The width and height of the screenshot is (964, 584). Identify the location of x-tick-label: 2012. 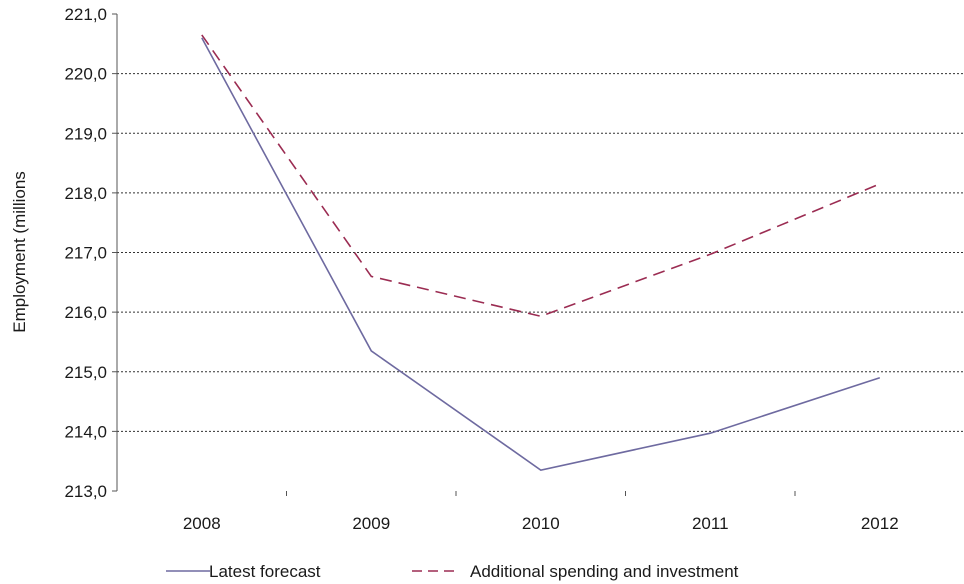
(880, 523).